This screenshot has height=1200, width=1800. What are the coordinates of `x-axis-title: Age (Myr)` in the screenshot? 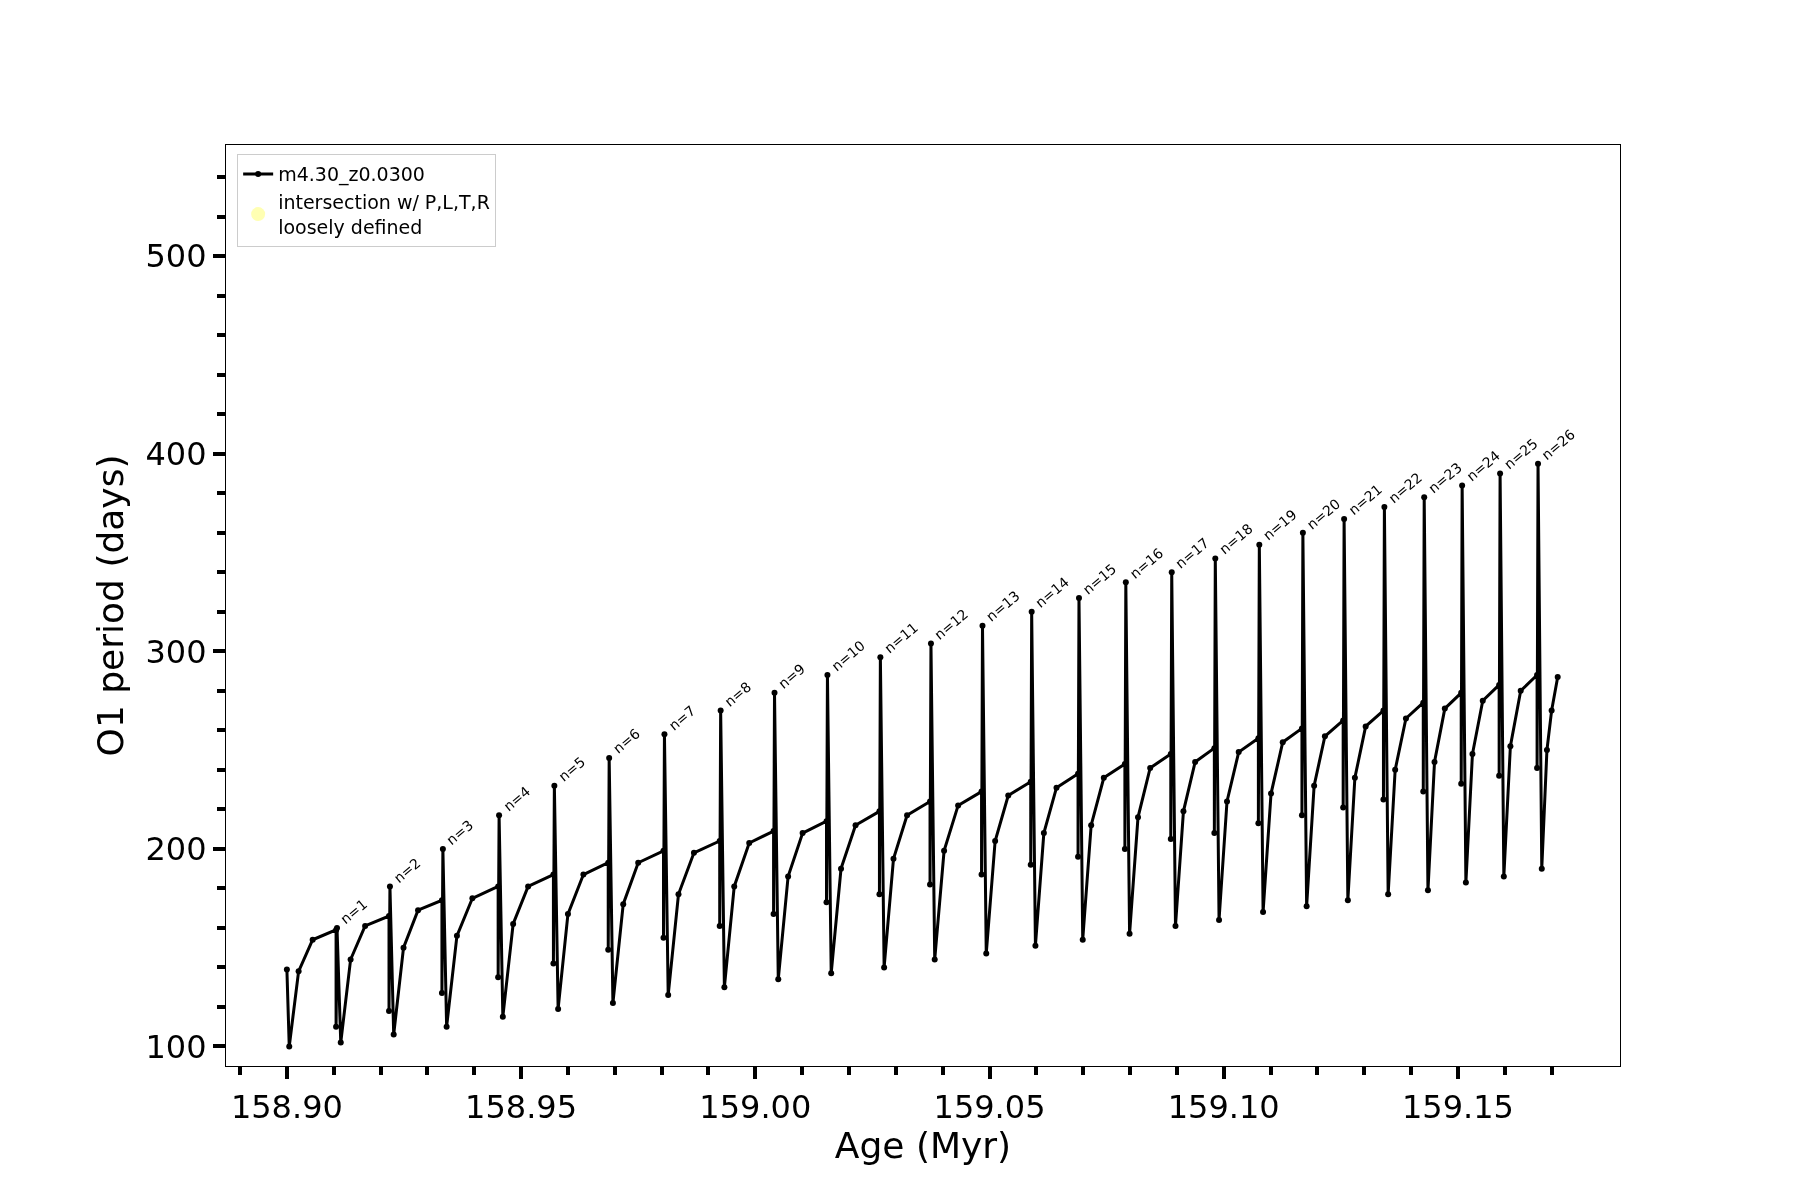 It's located at (923, 1146).